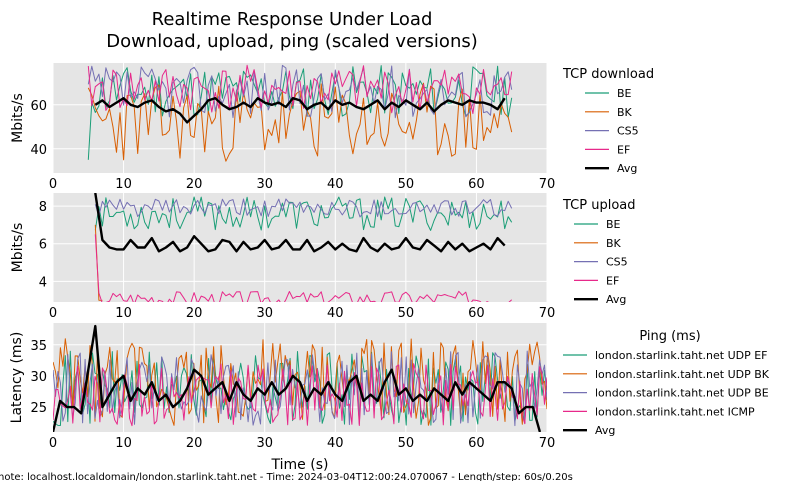 This screenshot has width=793, height=481. What do you see at coordinates (38, 106) in the screenshot?
I see `y-tick-label: 60` at bounding box center [38, 106].